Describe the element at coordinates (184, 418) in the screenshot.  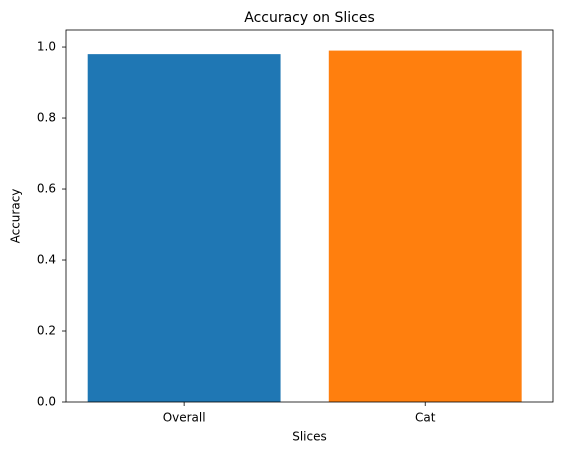
I see `x-tick-label: Overall` at that location.